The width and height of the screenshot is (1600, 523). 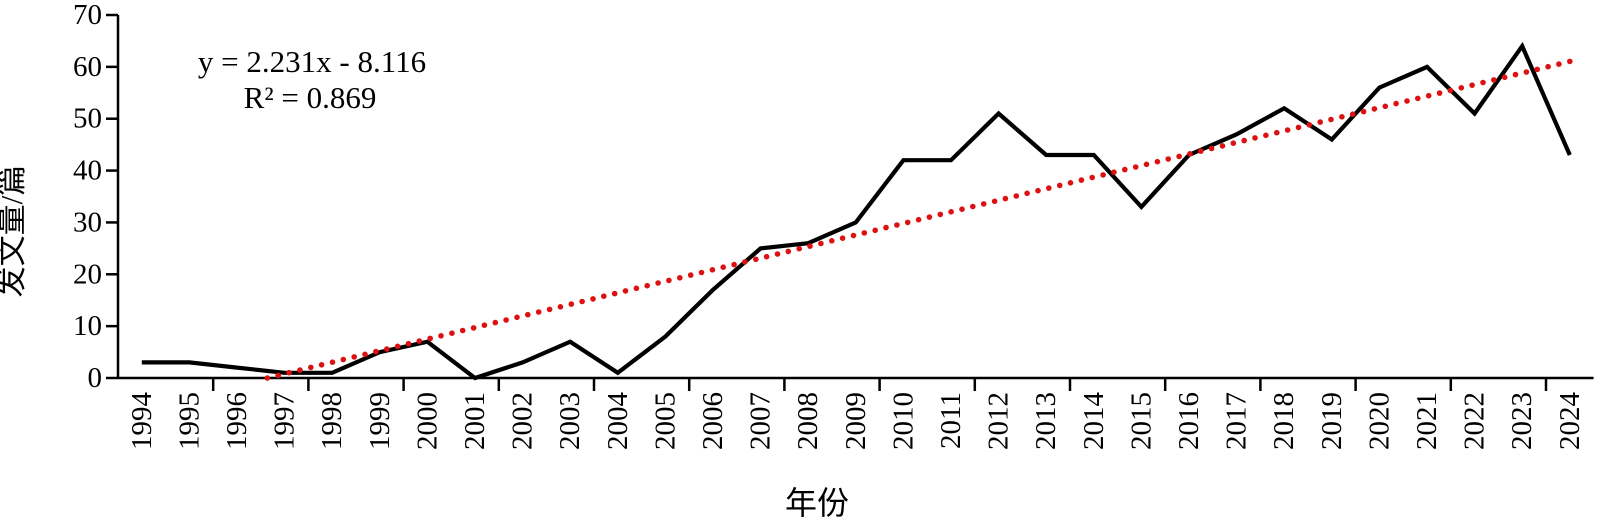 What do you see at coordinates (1332, 421) in the screenshot?
I see `x-axis-year-label: 2019` at bounding box center [1332, 421].